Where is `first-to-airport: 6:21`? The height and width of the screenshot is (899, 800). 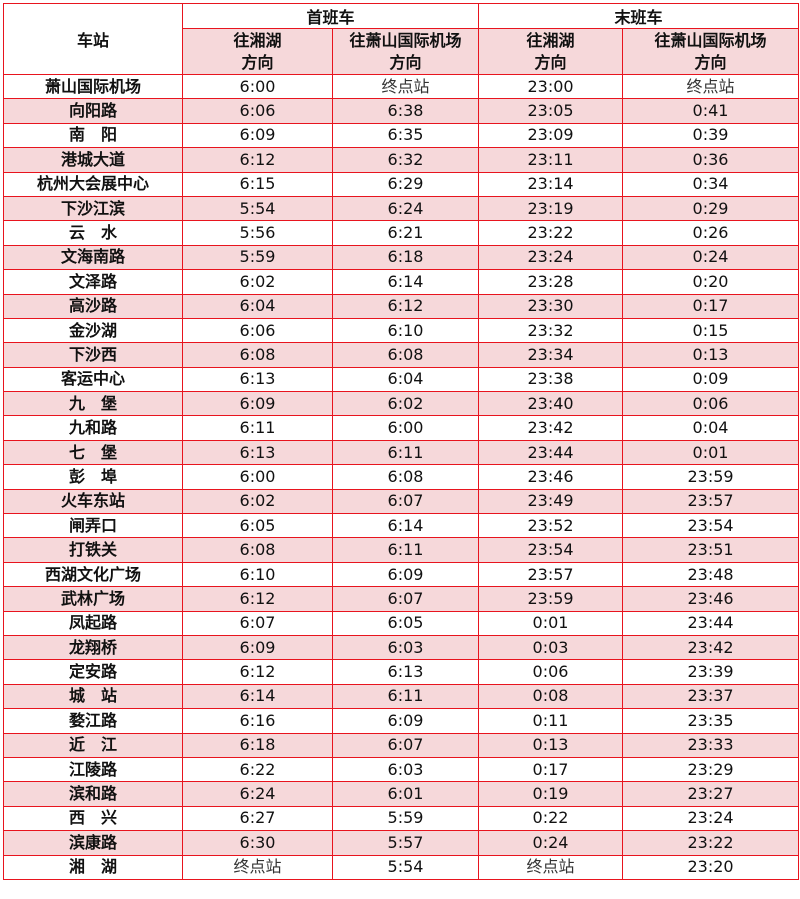 first-to-airport: 6:21 is located at coordinates (405, 233).